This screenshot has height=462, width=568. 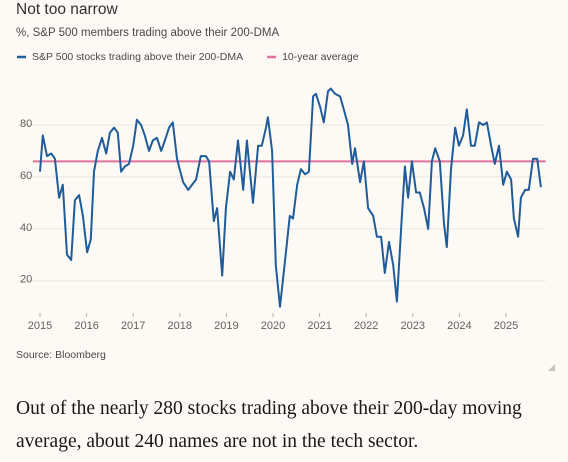 I want to click on chart-title: Not too narrow, so click(x=67, y=9).